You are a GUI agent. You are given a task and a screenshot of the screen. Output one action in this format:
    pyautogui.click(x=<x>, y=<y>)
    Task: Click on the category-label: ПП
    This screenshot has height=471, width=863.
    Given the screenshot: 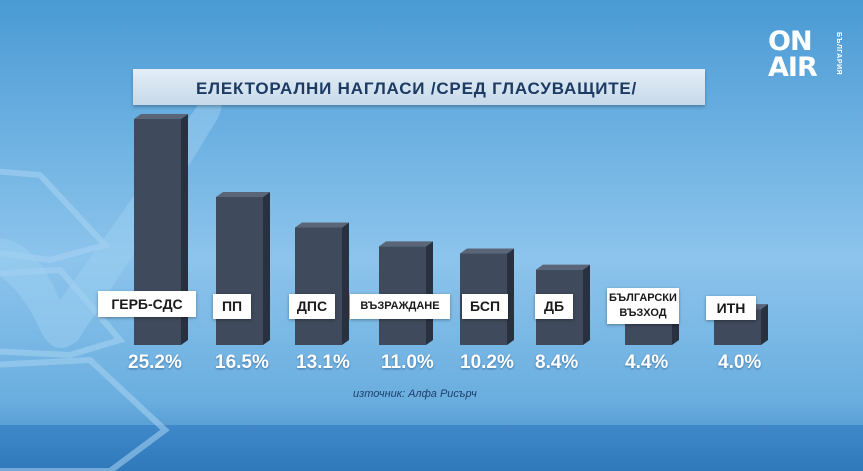 What is the action you would take?
    pyautogui.click(x=232, y=306)
    